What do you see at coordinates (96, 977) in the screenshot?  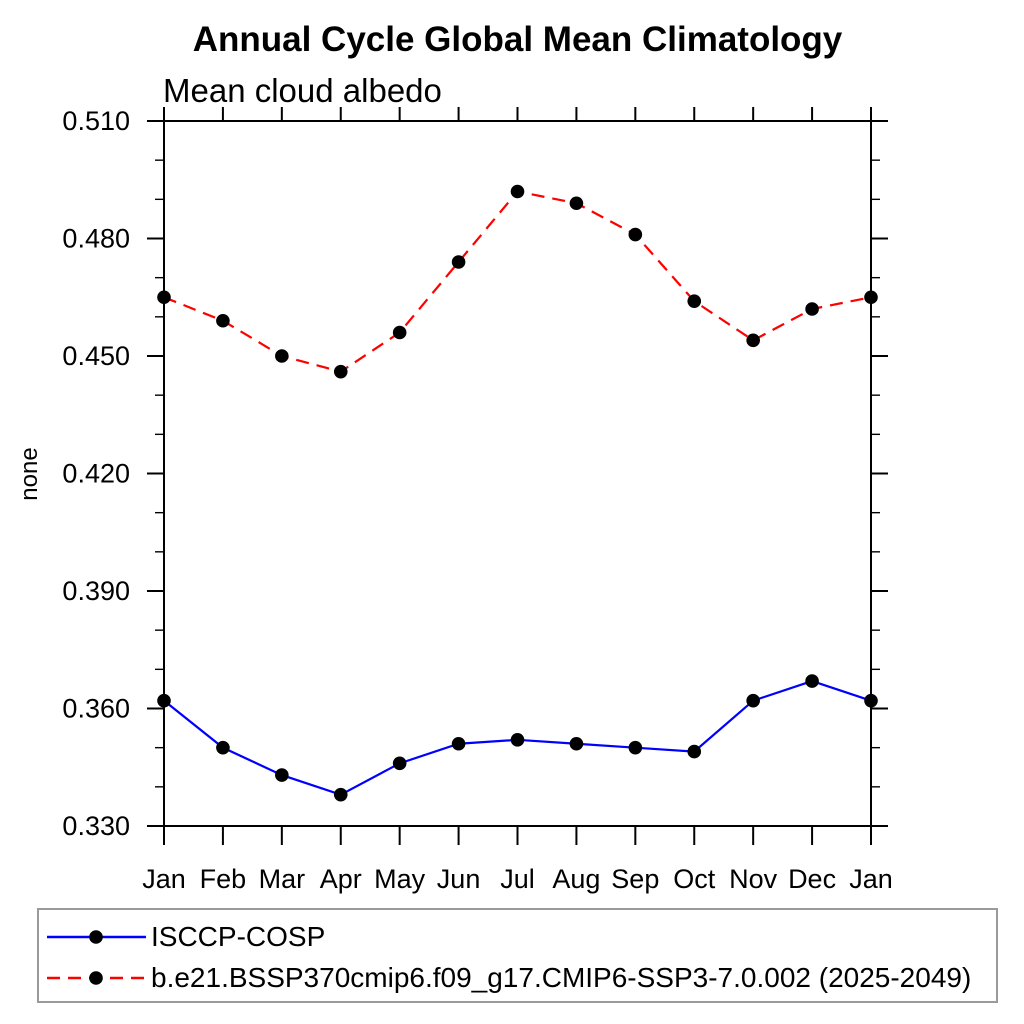 I see `legend-line-sample-dashed` at bounding box center [96, 977].